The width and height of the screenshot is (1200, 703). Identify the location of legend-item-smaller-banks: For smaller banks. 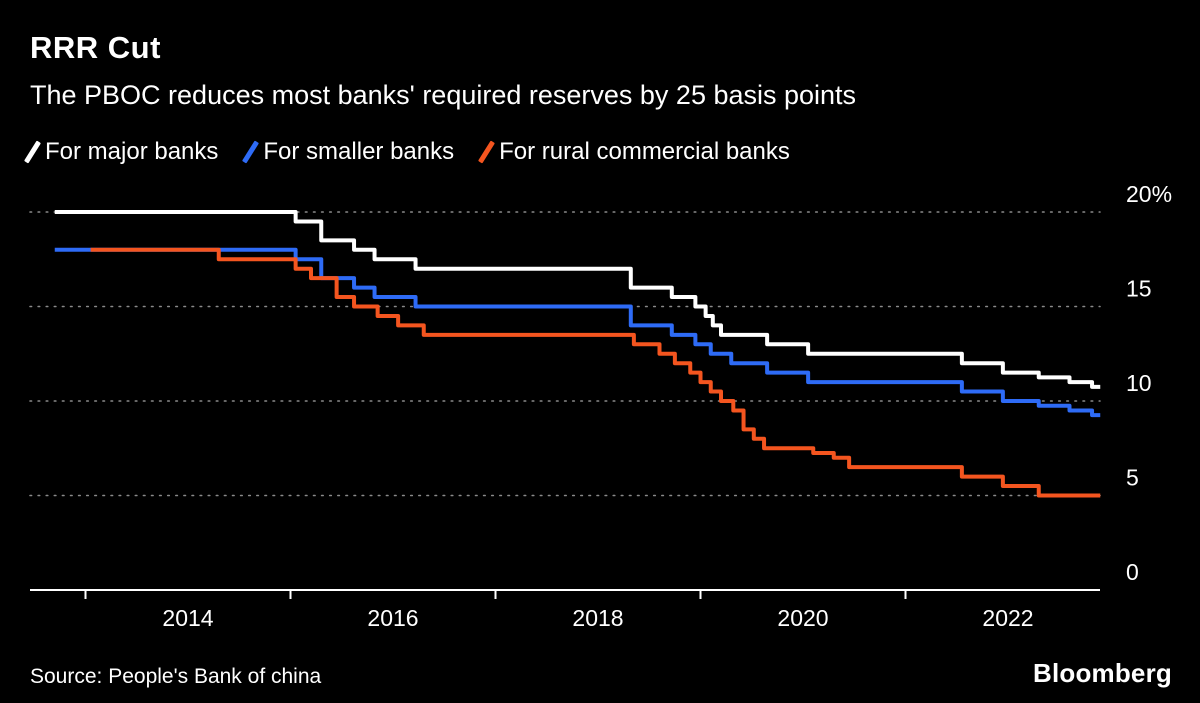
(348, 152).